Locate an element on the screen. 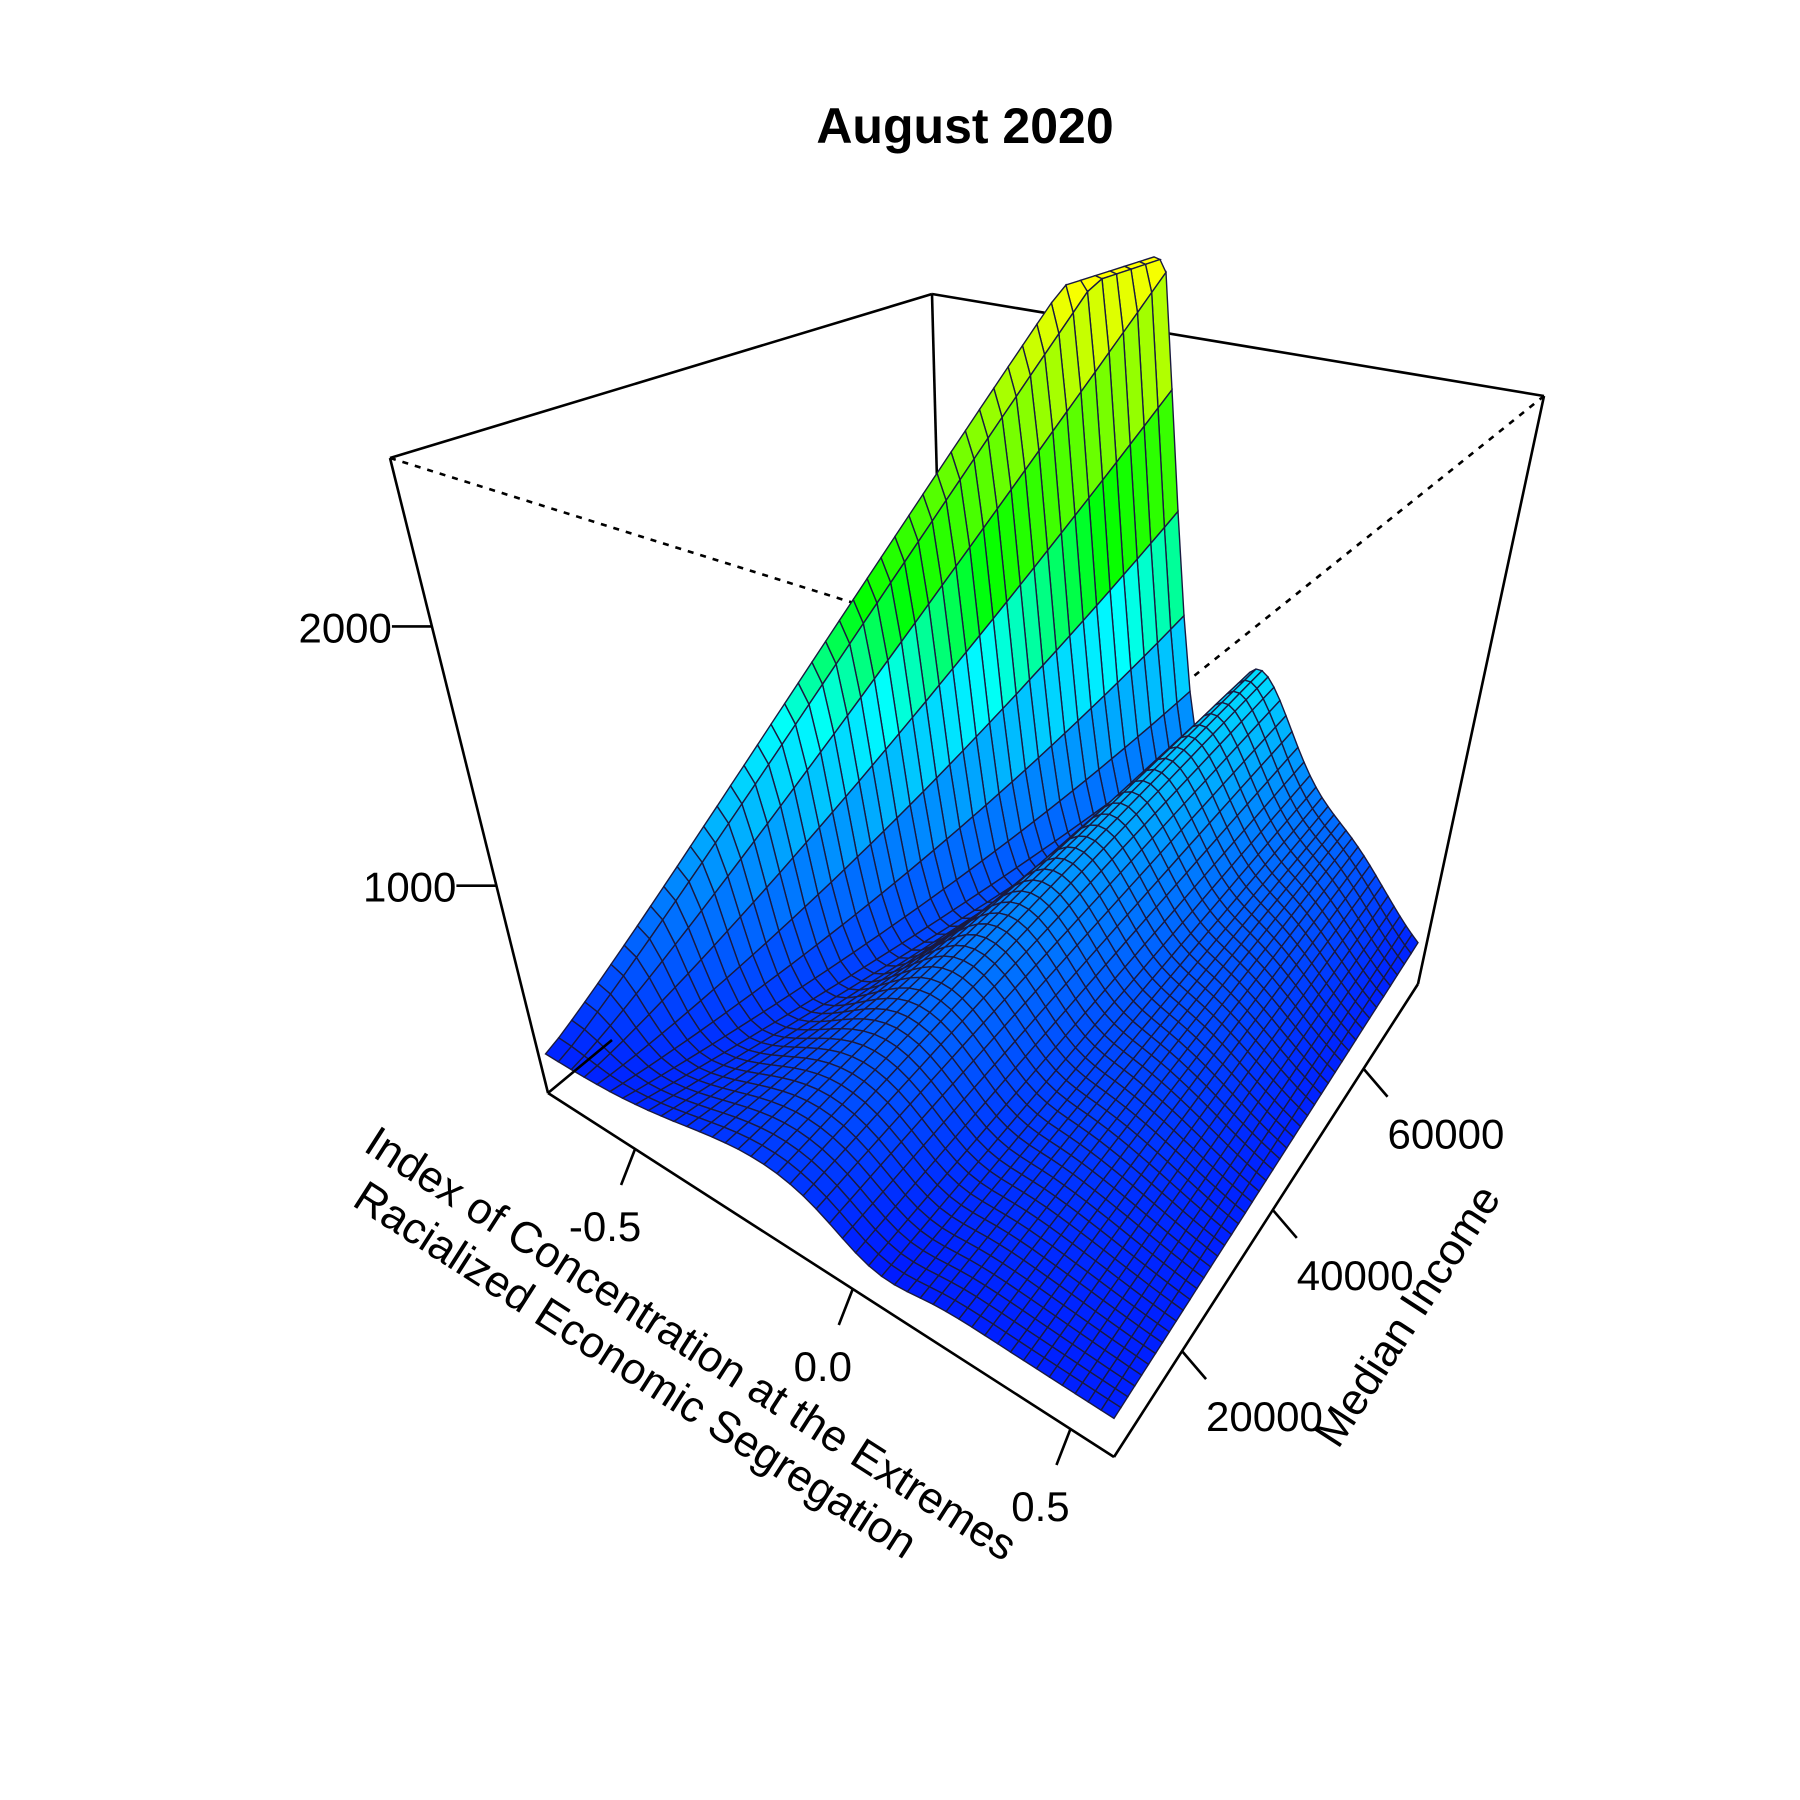 Image resolution: width=1800 pixels, height=1800 pixels. chart-title: August 2020 is located at coordinates (964, 126).